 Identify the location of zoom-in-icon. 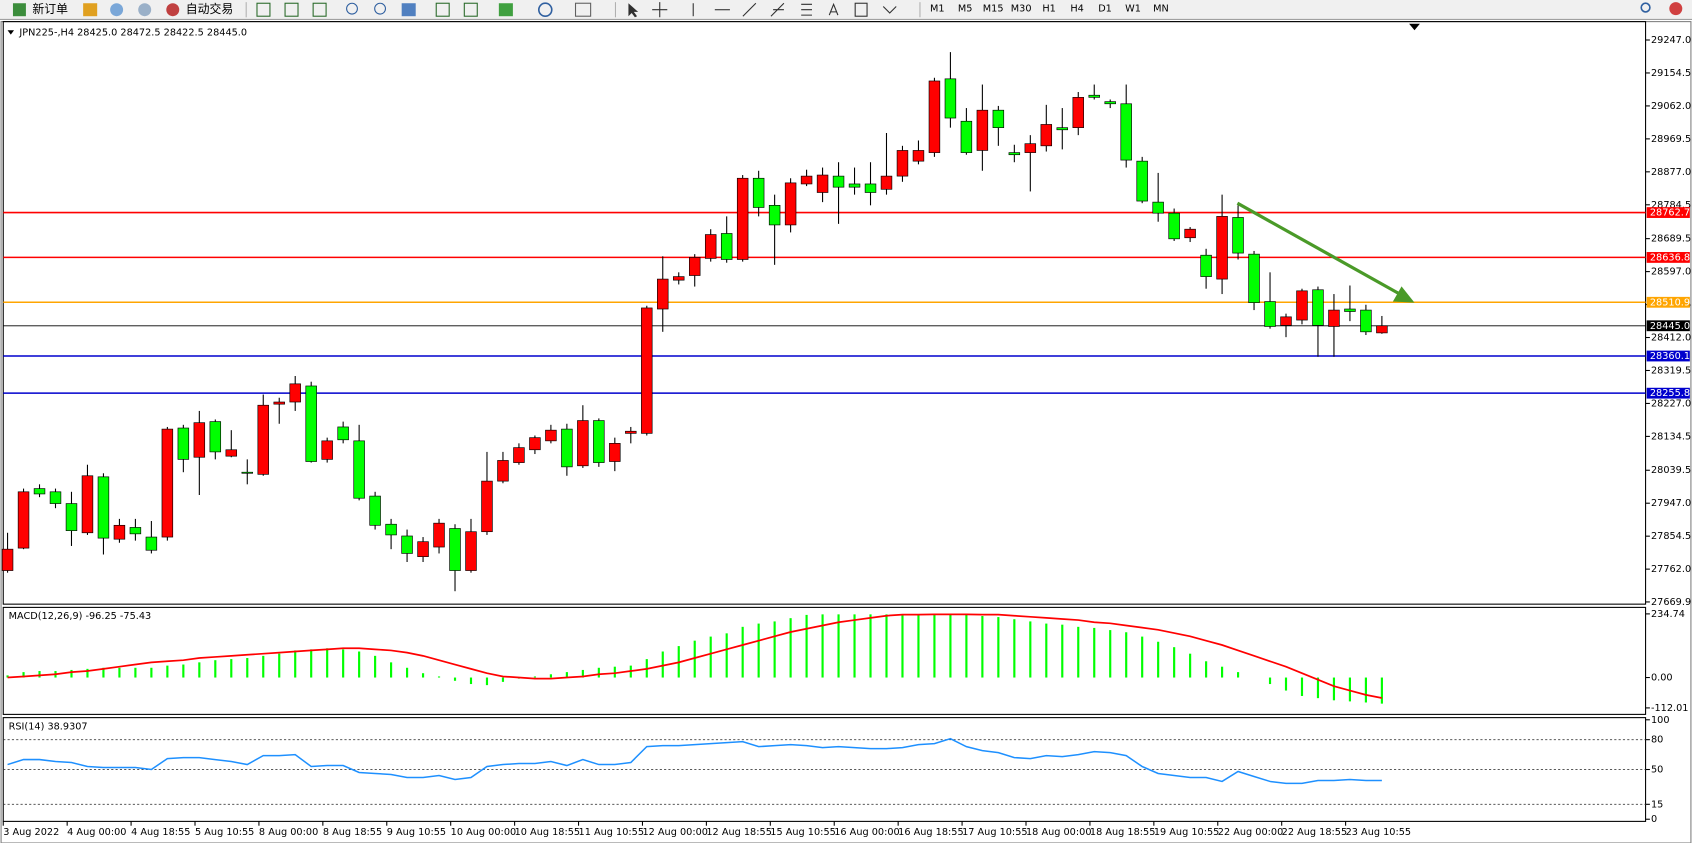
(352, 8).